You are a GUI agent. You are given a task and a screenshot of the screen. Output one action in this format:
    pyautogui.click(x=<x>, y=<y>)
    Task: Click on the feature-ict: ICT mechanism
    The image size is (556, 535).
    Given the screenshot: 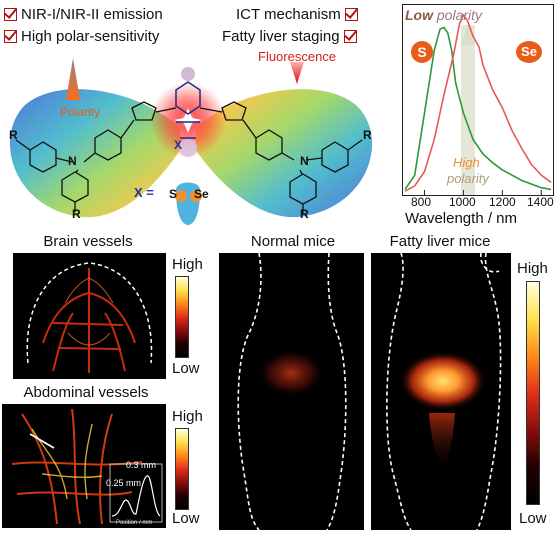 What is the action you would take?
    pyautogui.click(x=297, y=14)
    